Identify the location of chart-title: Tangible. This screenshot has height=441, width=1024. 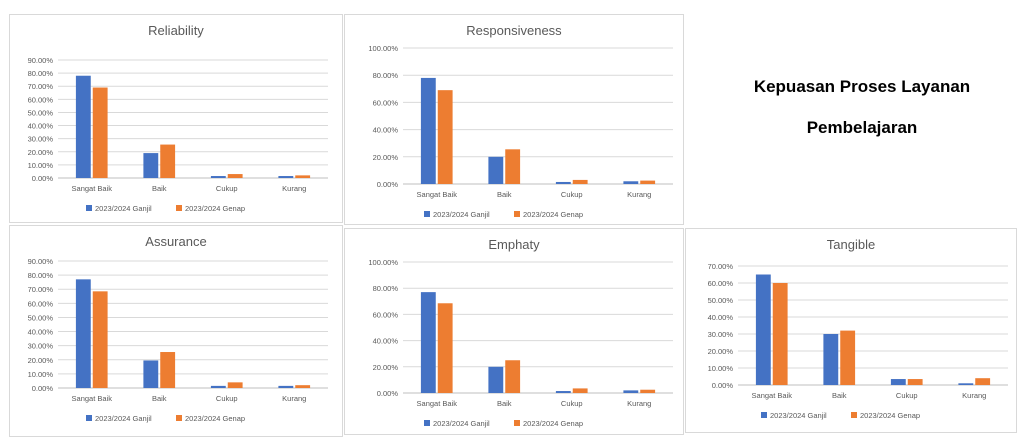
(851, 244).